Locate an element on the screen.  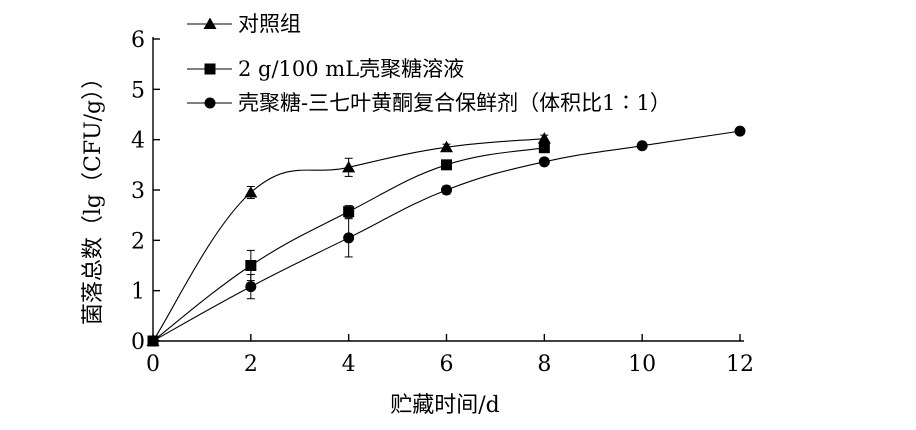
x-tick-label: 4 is located at coordinates (349, 364).